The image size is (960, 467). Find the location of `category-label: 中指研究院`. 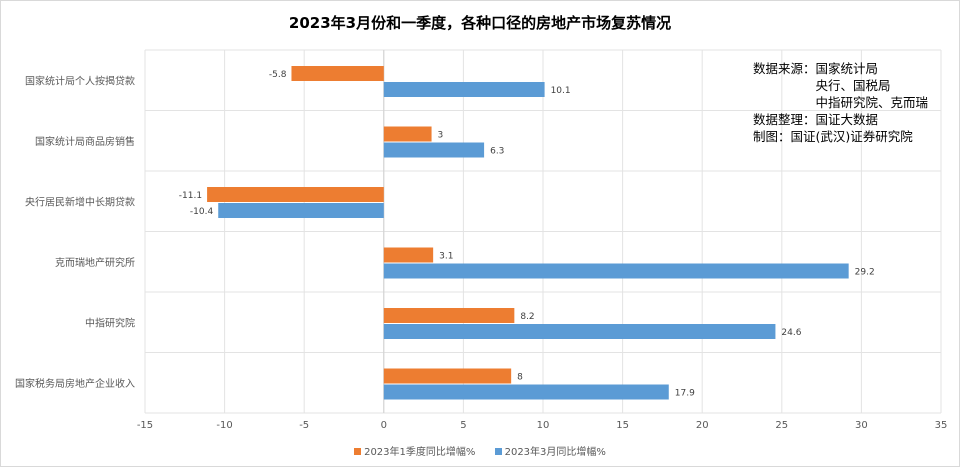

category-label: 中指研究院 is located at coordinates (110, 322).